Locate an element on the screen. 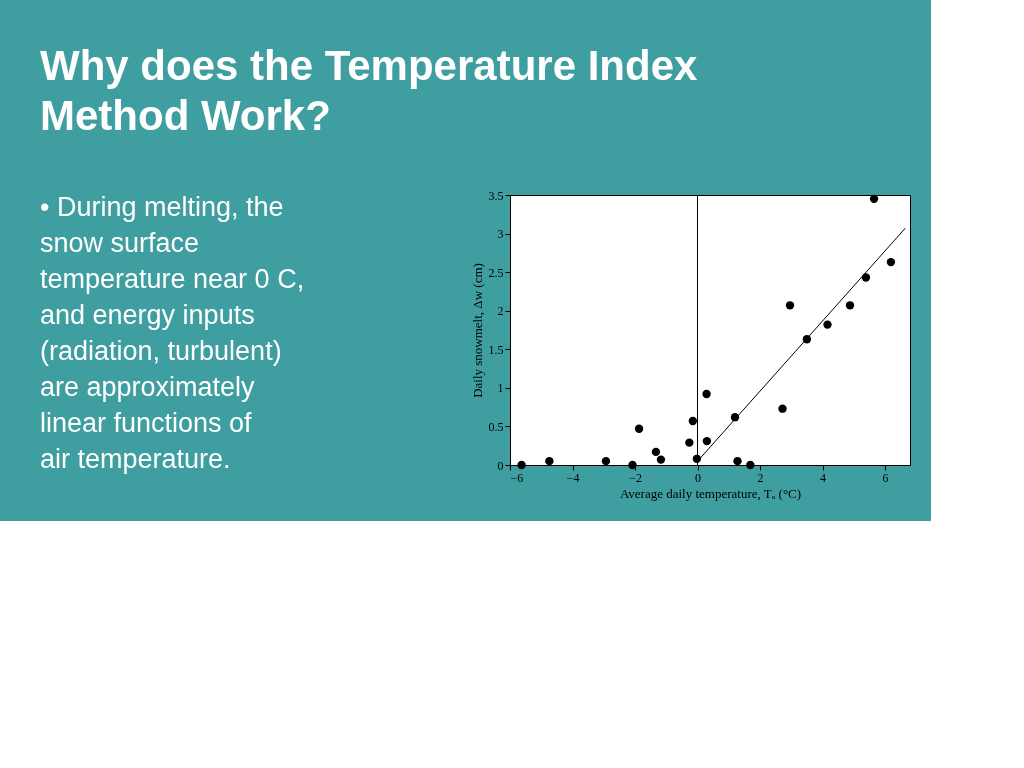  text: • During melting, the snow surface temperature near 0 C, and energy inputs (radiation, turbulent) are approximately linear functions of air temperature. is located at coordinates (172, 333).